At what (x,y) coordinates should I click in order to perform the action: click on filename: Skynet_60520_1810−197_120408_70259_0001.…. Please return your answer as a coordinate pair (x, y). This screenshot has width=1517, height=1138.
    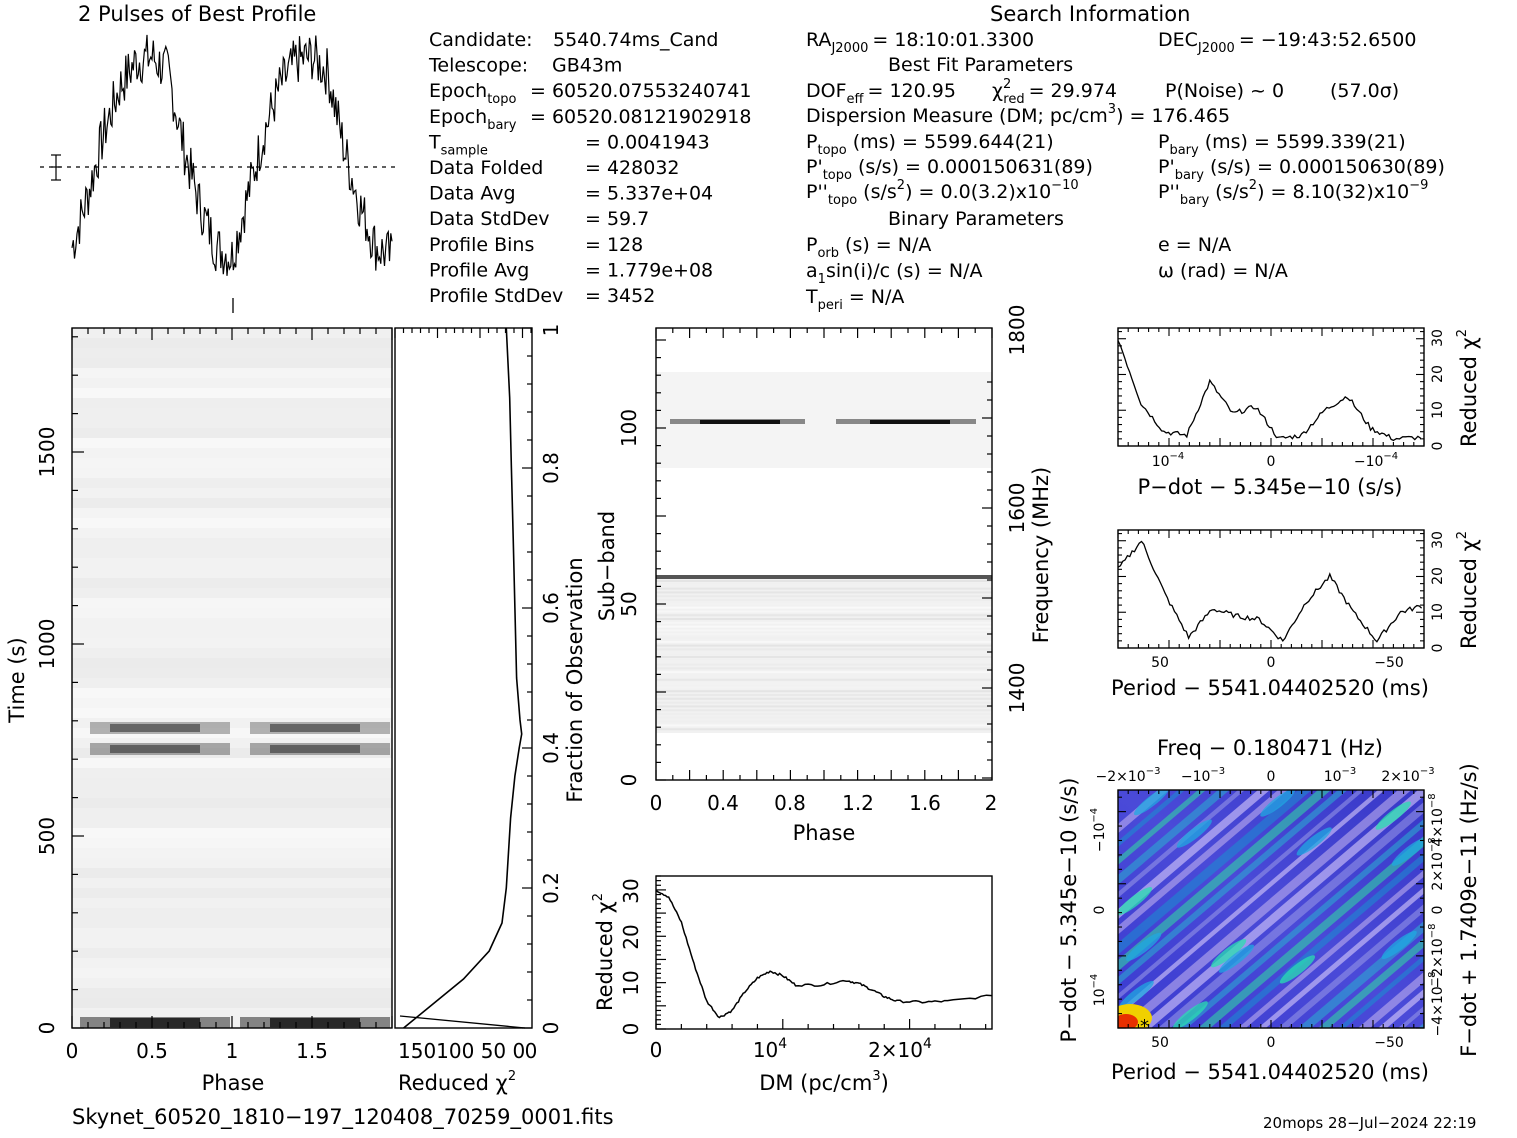
    Looking at the image, I should click on (343, 1117).